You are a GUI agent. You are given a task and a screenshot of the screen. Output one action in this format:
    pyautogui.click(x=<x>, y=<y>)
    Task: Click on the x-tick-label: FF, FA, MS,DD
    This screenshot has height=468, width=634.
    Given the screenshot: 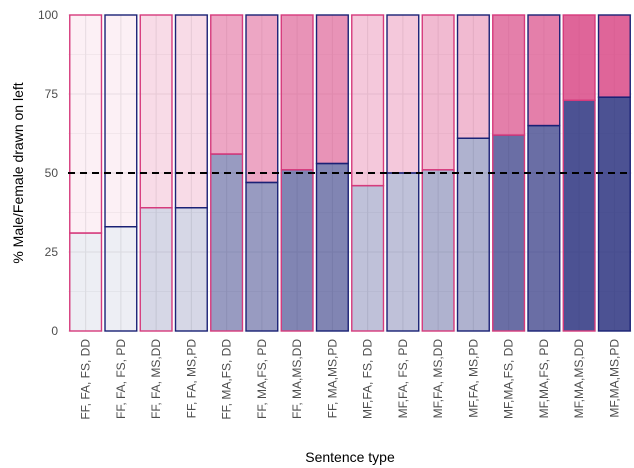 What is the action you would take?
    pyautogui.click(x=156, y=379)
    